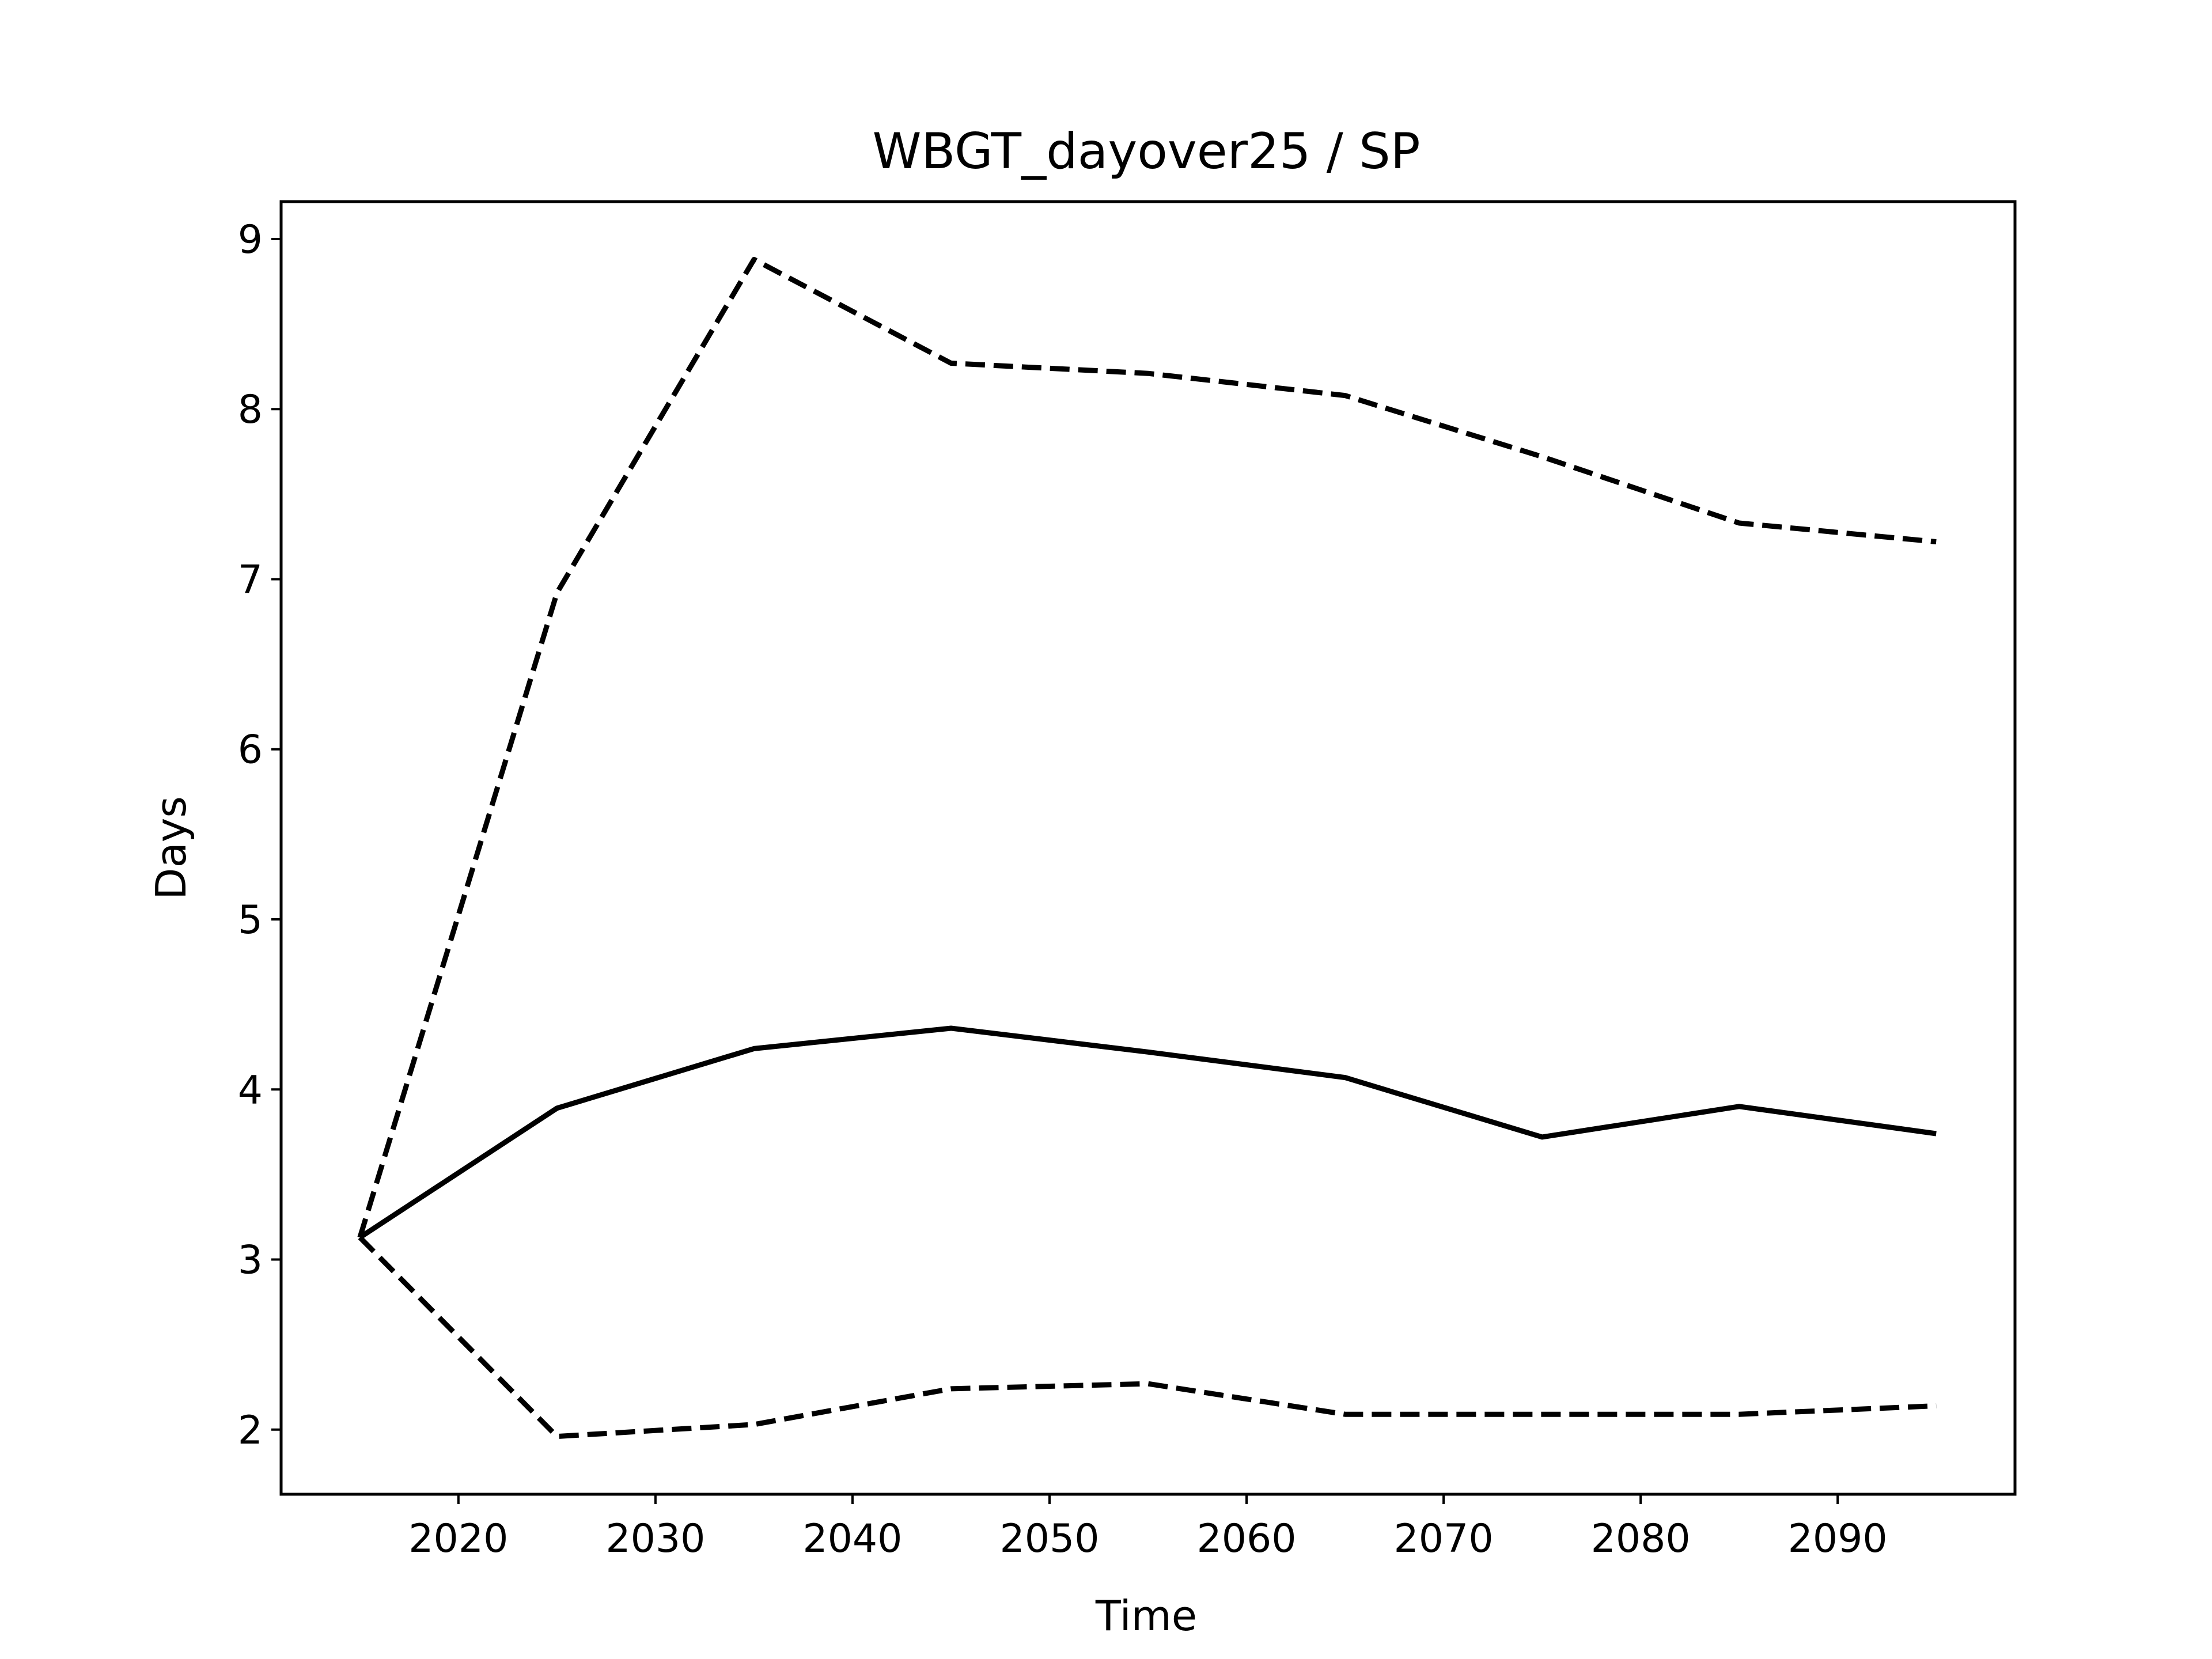 The height and width of the screenshot is (1659, 2212). What do you see at coordinates (1147, 1338) in the screenshot?
I see `series-line-3-dashed` at bounding box center [1147, 1338].